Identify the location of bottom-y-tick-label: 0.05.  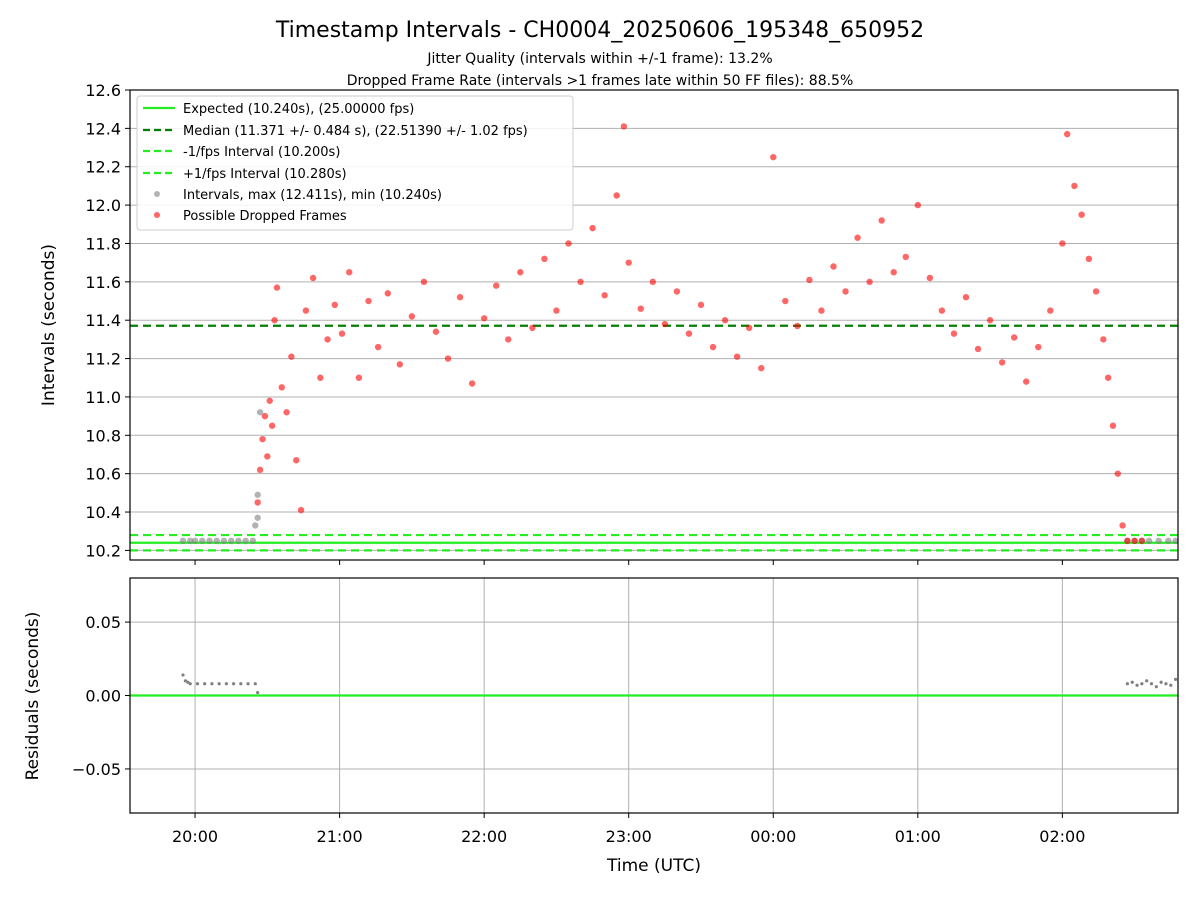
(103, 622).